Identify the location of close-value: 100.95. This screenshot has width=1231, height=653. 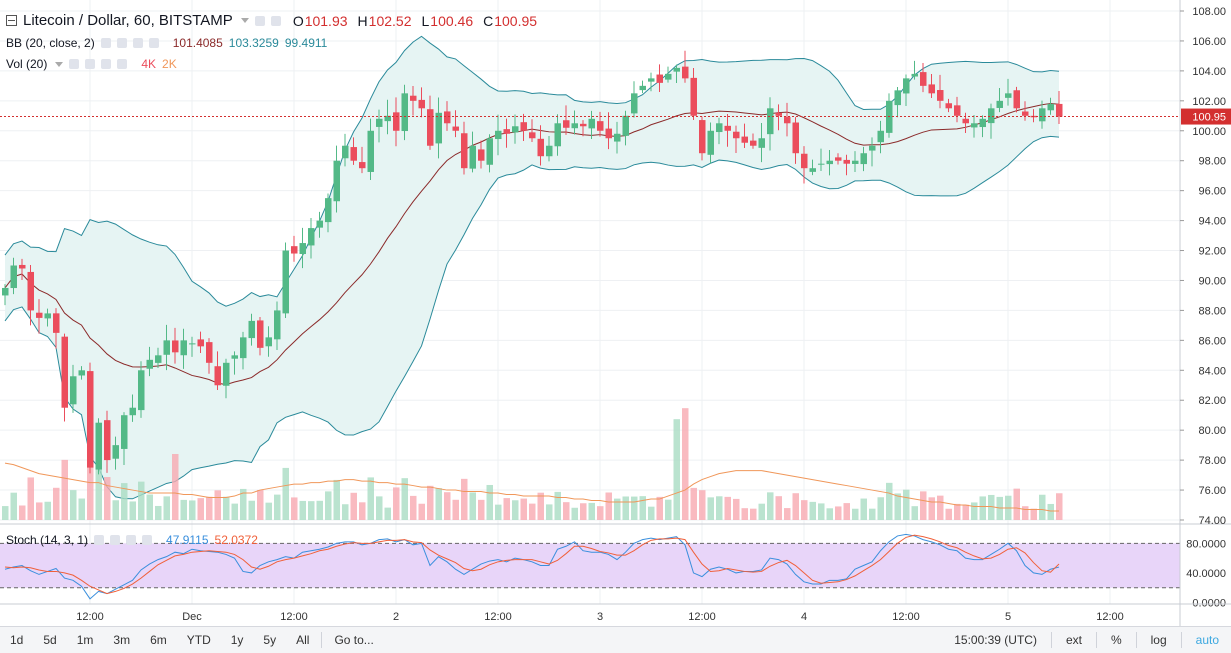
(516, 20).